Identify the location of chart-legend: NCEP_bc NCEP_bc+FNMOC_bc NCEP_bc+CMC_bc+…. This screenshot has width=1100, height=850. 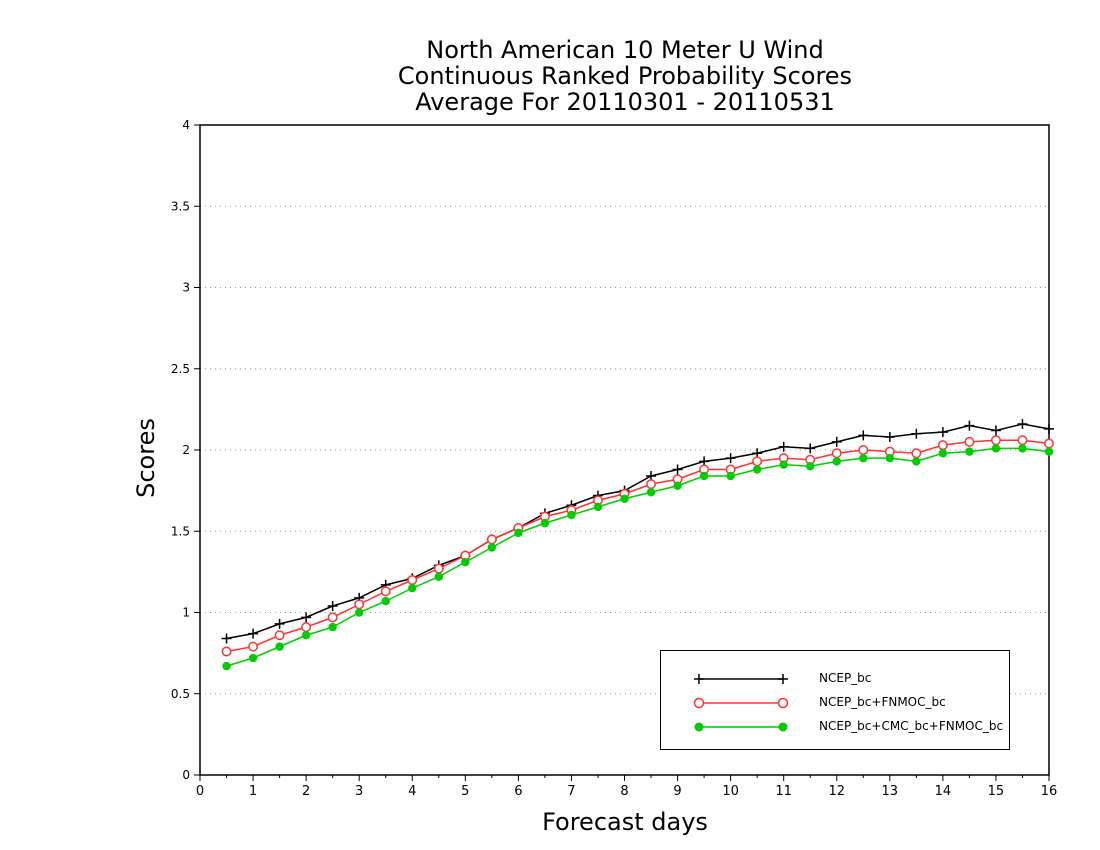
(835, 700).